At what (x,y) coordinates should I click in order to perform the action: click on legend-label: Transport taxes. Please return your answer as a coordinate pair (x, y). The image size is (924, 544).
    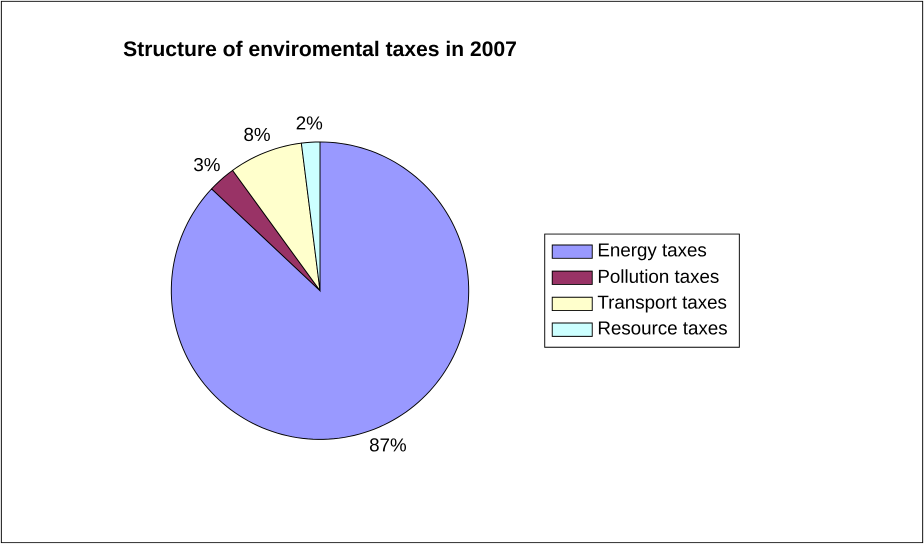
    Looking at the image, I should click on (662, 304).